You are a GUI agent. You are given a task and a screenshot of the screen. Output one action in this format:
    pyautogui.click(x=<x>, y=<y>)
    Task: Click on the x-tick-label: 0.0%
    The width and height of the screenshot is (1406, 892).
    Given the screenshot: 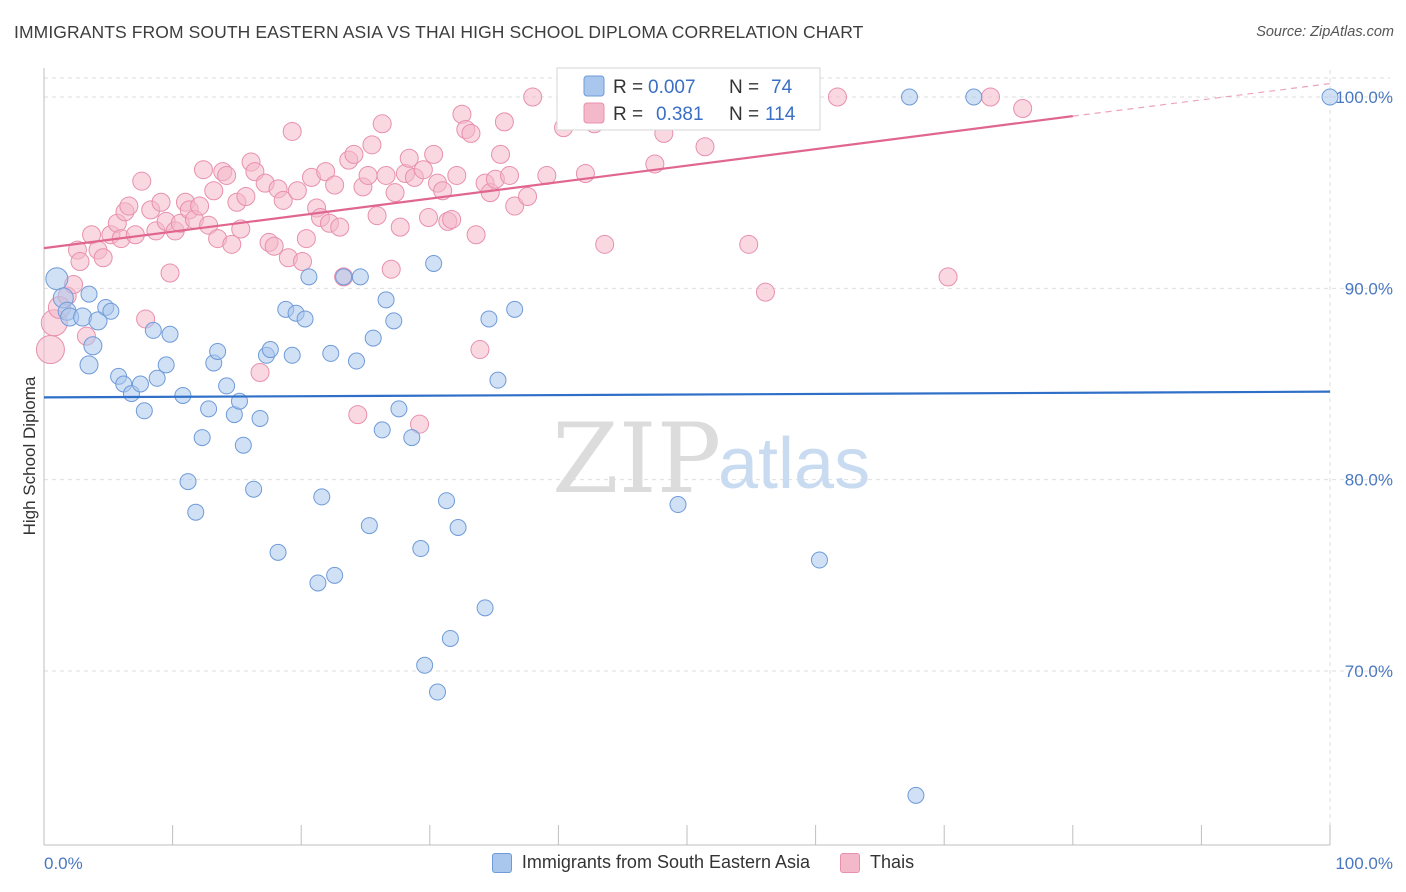 What is the action you would take?
    pyautogui.click(x=63, y=863)
    